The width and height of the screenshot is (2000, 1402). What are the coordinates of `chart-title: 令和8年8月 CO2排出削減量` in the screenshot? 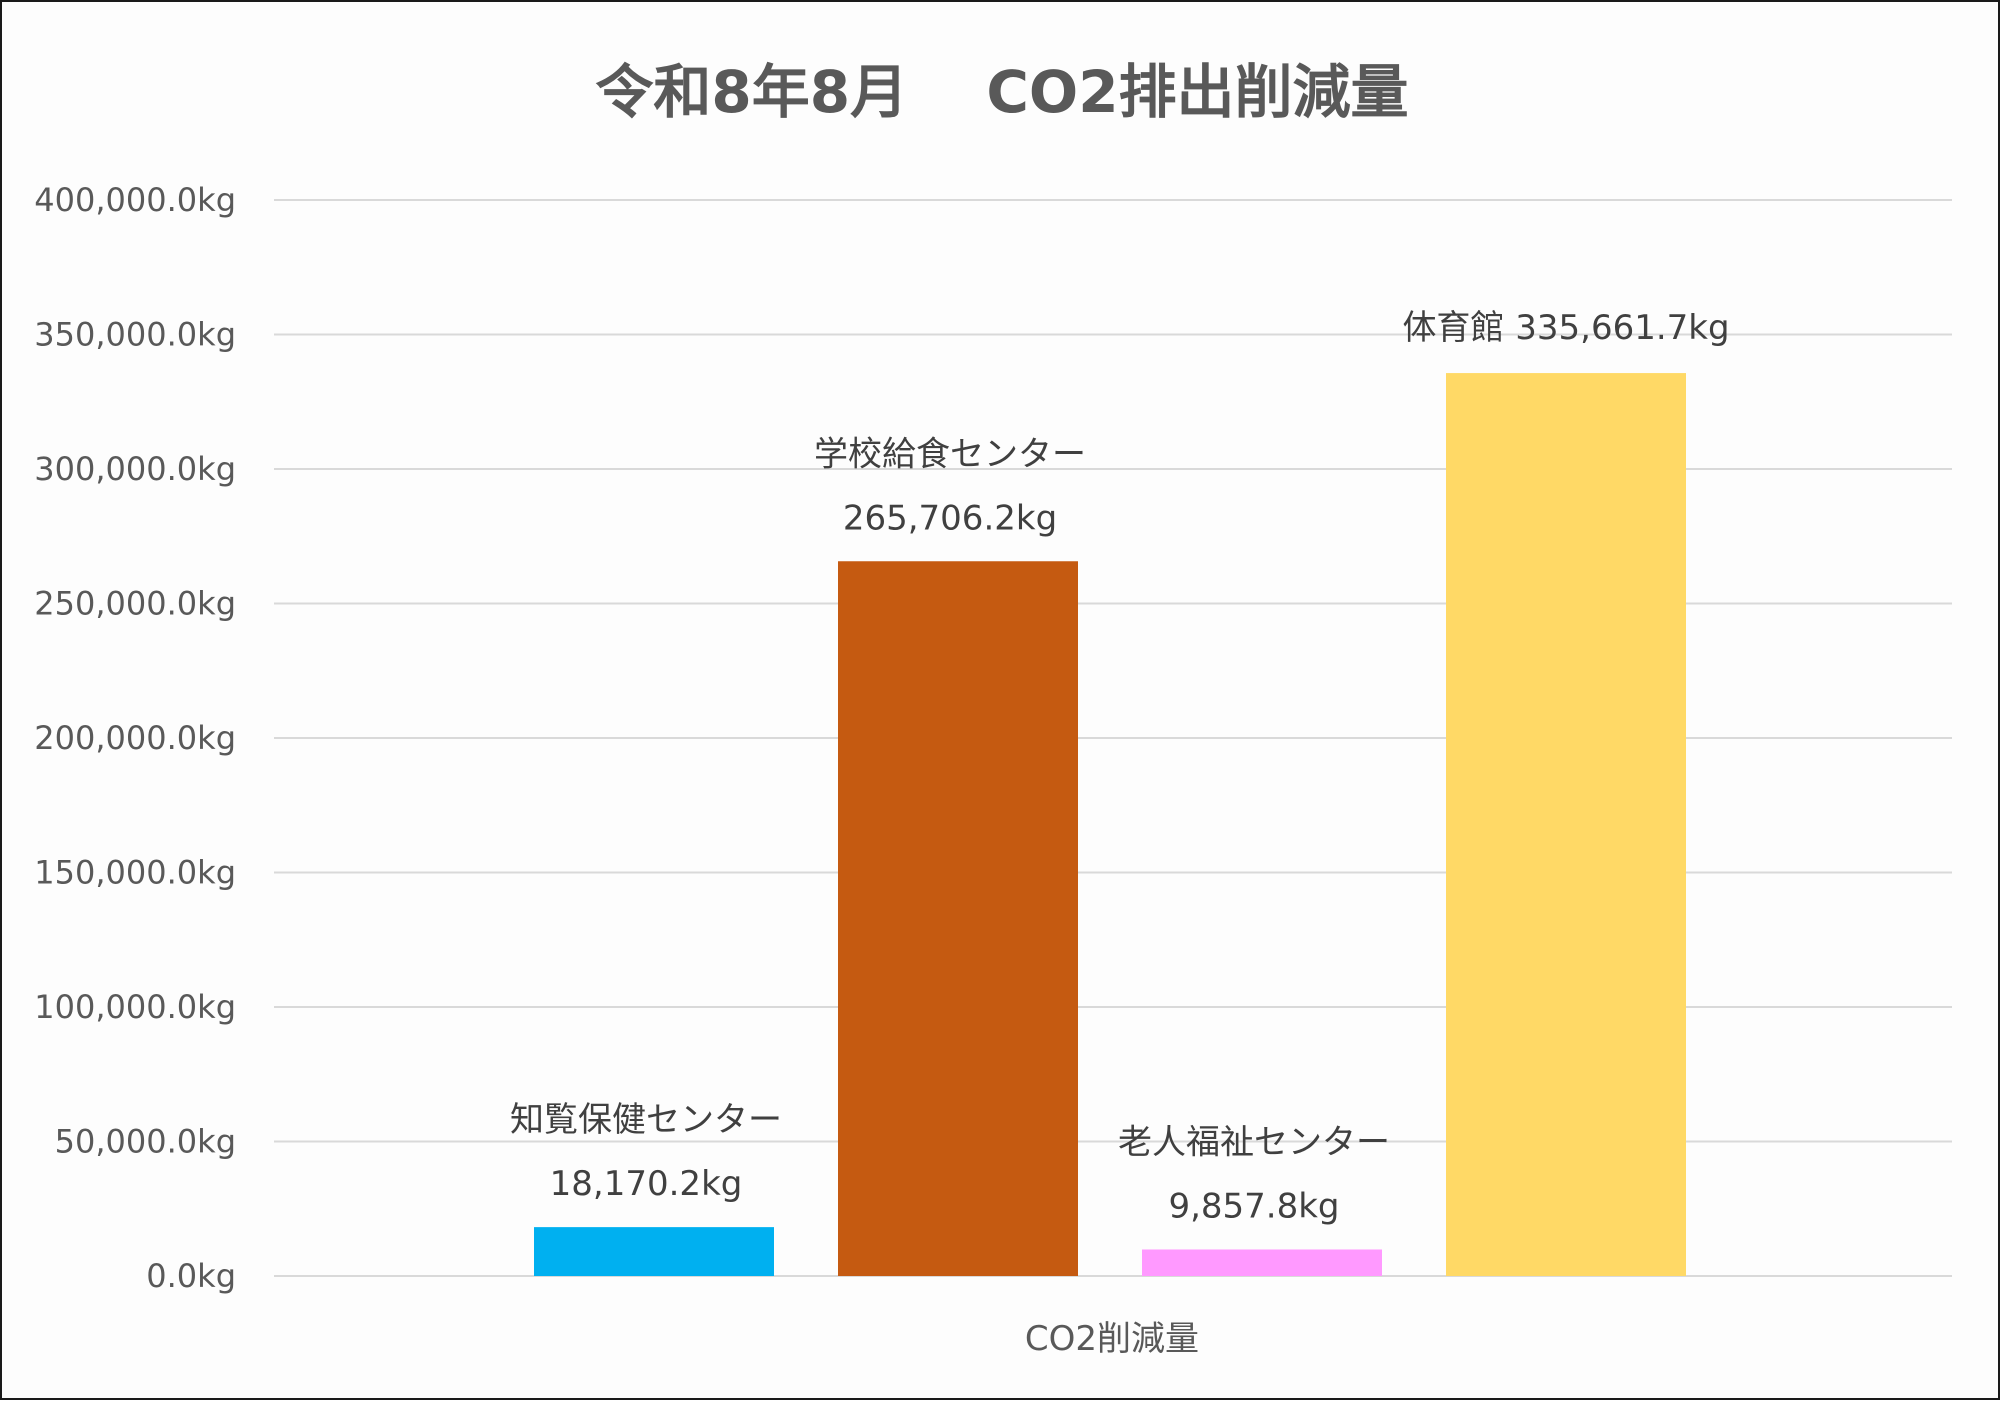 It's located at (1001, 92).